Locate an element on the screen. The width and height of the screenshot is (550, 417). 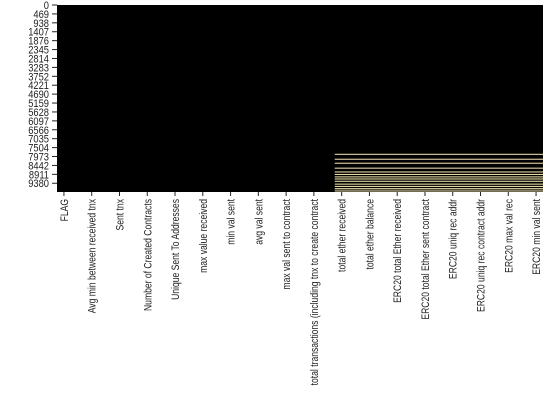
y-tick-label: 2814 is located at coordinates (38, 60).